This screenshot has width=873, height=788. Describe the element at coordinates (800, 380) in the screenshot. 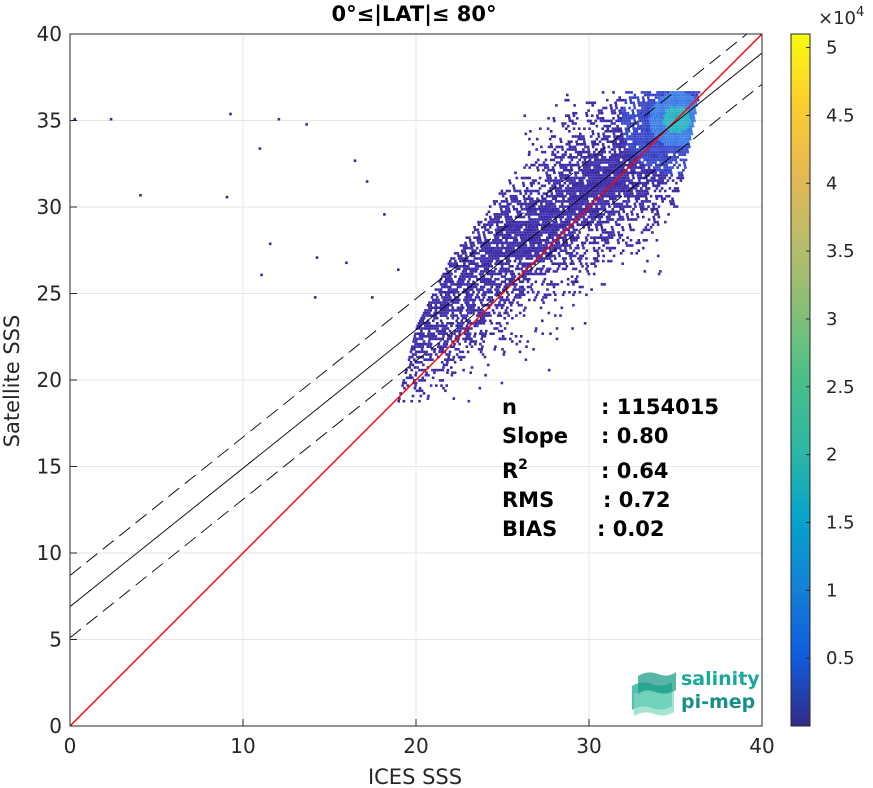

I see `colorbar-gradient` at that location.